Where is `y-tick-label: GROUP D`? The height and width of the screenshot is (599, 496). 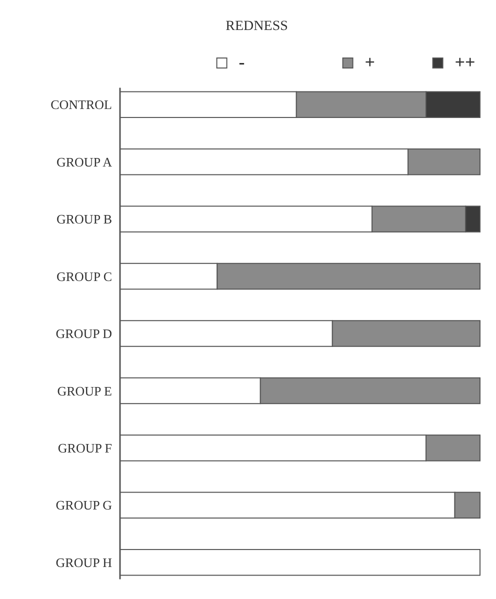
y-tick-label: GROUP D is located at coordinates (84, 334).